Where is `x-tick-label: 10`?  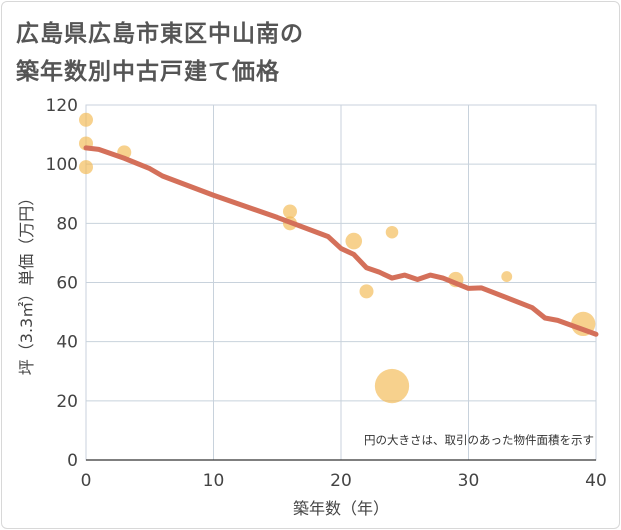 x-tick-label: 10 is located at coordinates (214, 481).